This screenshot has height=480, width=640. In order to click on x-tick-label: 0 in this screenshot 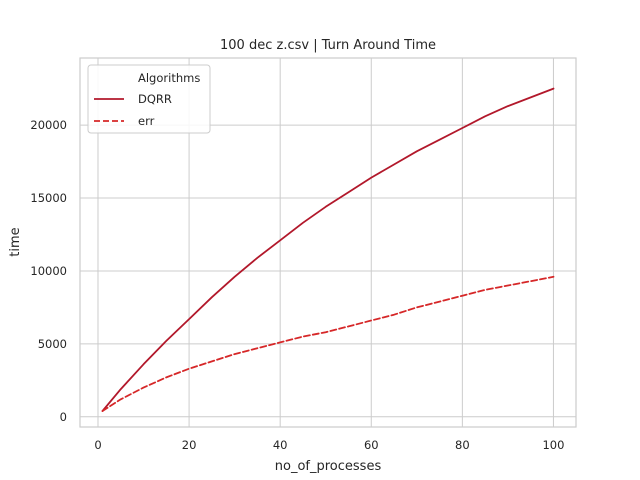, I will do `click(97, 445)`.